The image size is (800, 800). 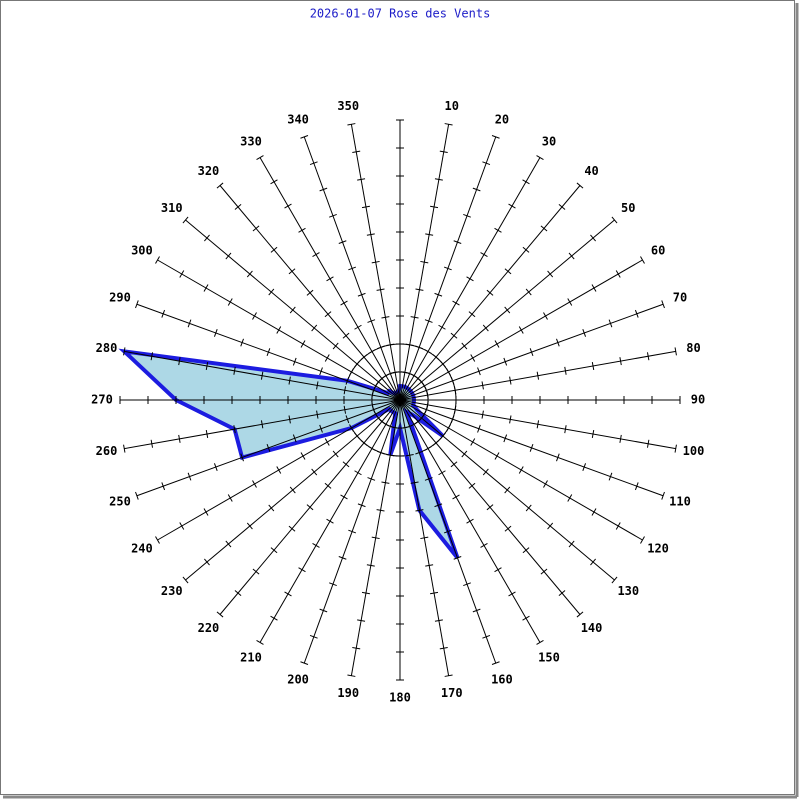 What do you see at coordinates (251, 141) in the screenshot?
I see `direction-label: 330` at bounding box center [251, 141].